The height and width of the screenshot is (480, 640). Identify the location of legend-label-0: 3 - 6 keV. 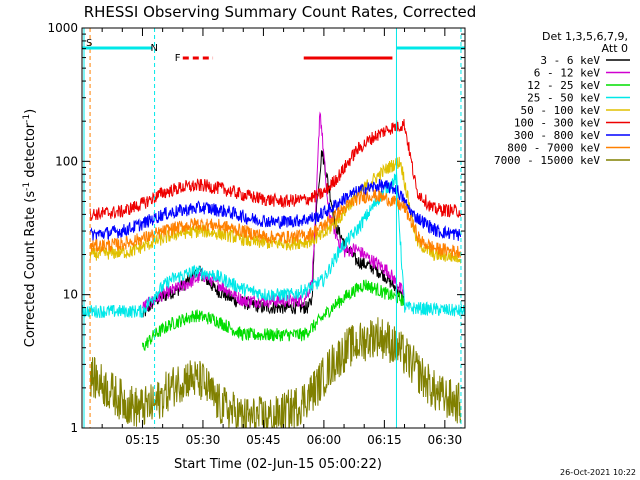
(570, 60).